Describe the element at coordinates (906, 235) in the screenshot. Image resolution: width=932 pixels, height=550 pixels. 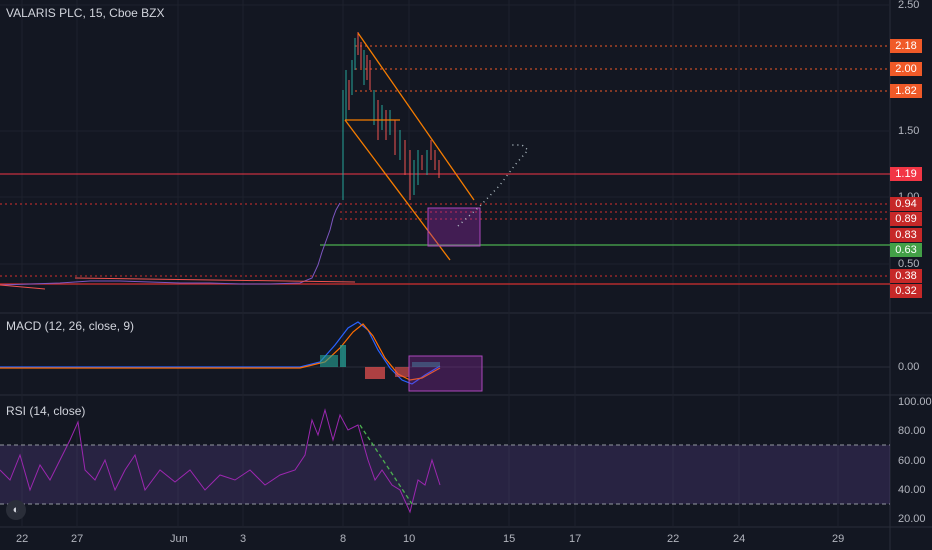
I see `level-badge-0-83: 0.83` at that location.